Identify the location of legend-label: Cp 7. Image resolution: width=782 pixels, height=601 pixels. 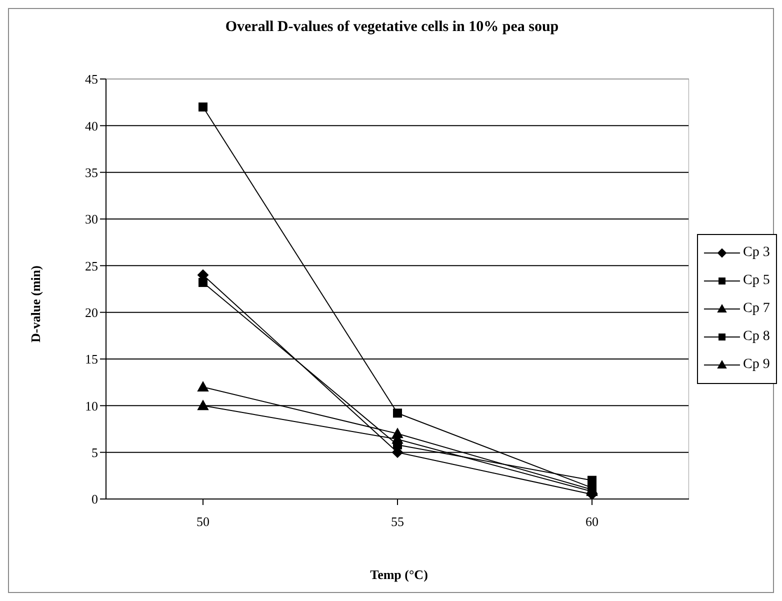
(756, 309).